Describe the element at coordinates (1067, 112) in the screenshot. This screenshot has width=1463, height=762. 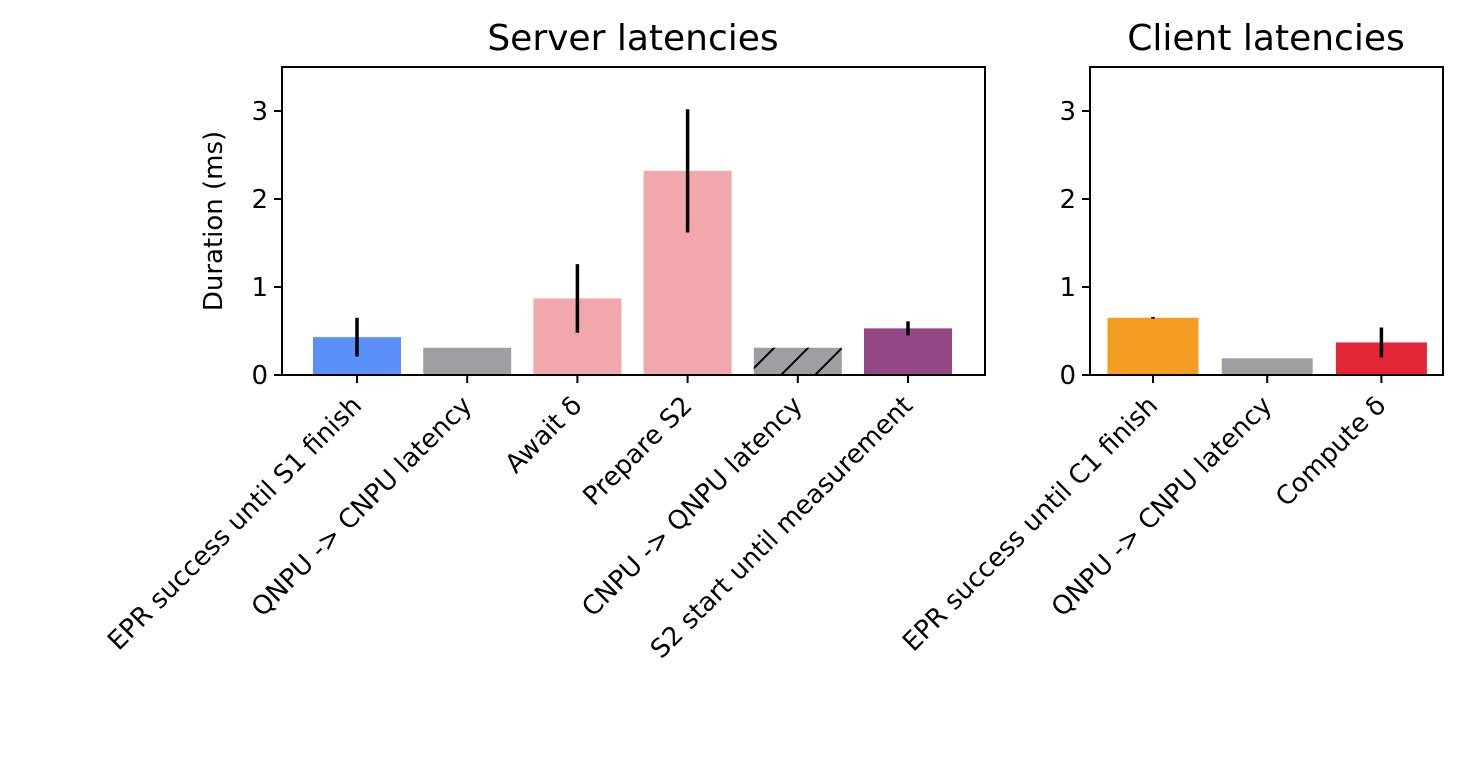
I see `client-y-tick-label: 3` at that location.